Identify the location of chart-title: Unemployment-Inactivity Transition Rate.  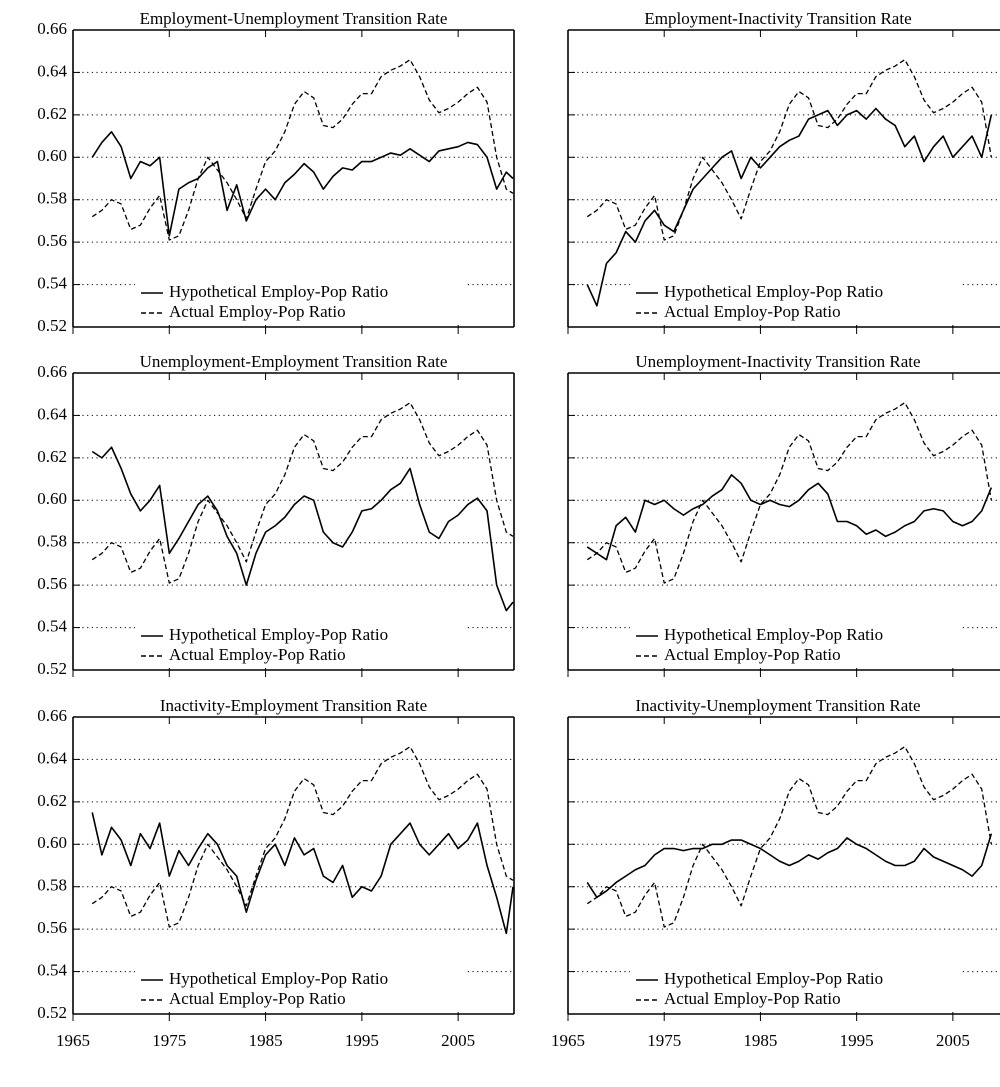
(777, 361).